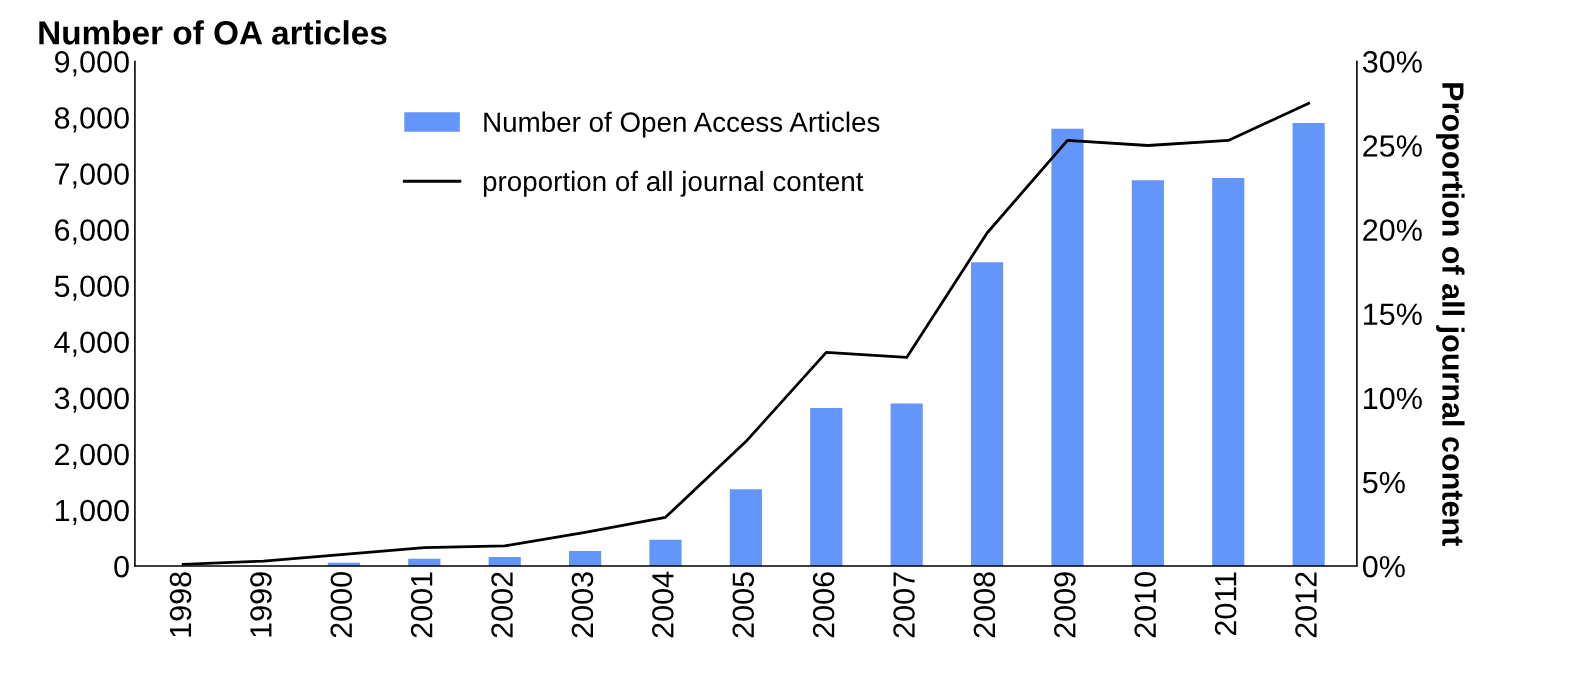 This screenshot has height=682, width=1587. Describe the element at coordinates (92, 176) in the screenshot. I see `y-tick-label: 7,000` at that location.